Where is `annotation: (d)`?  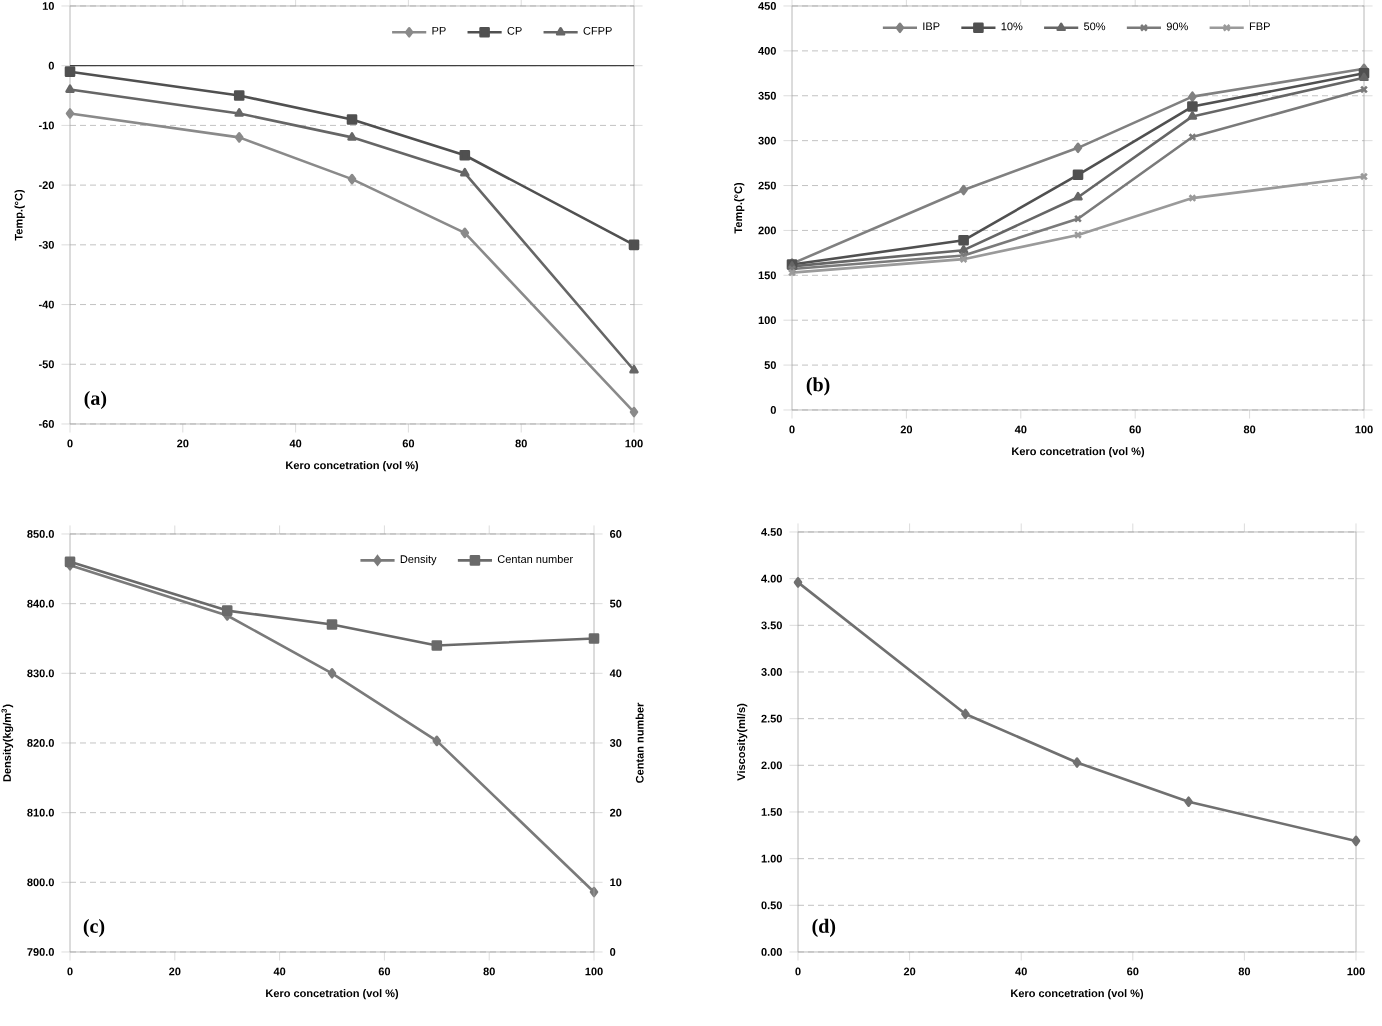
annotation: (d) is located at coordinates (824, 927).